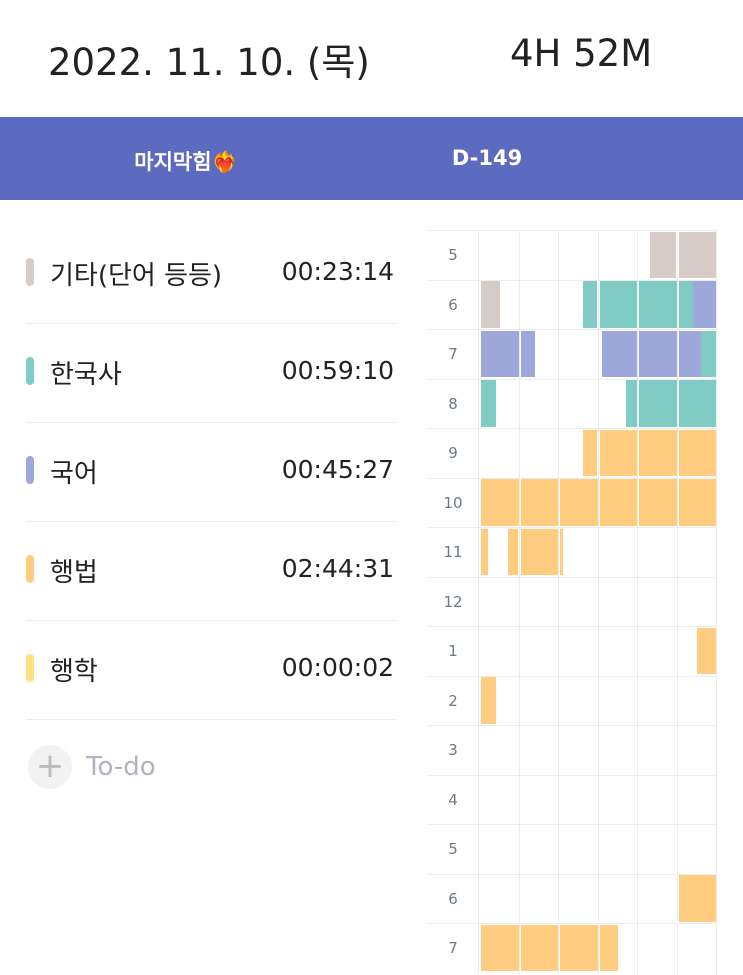  What do you see at coordinates (337, 370) in the screenshot?
I see `subject-time: 00:59:10` at bounding box center [337, 370].